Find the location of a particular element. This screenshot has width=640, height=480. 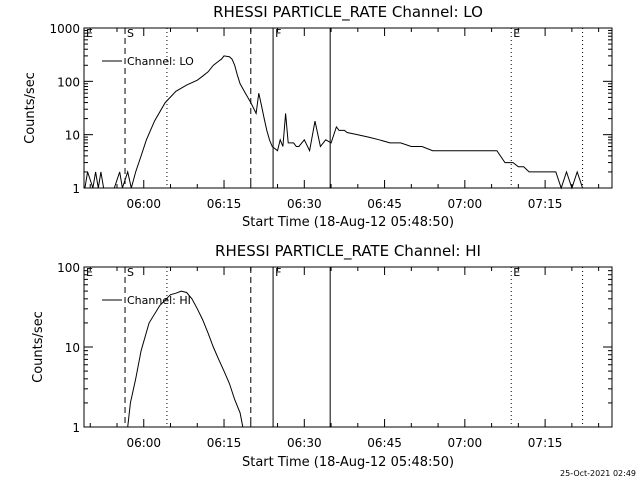

legend-label: Channel: HI is located at coordinates (159, 300).